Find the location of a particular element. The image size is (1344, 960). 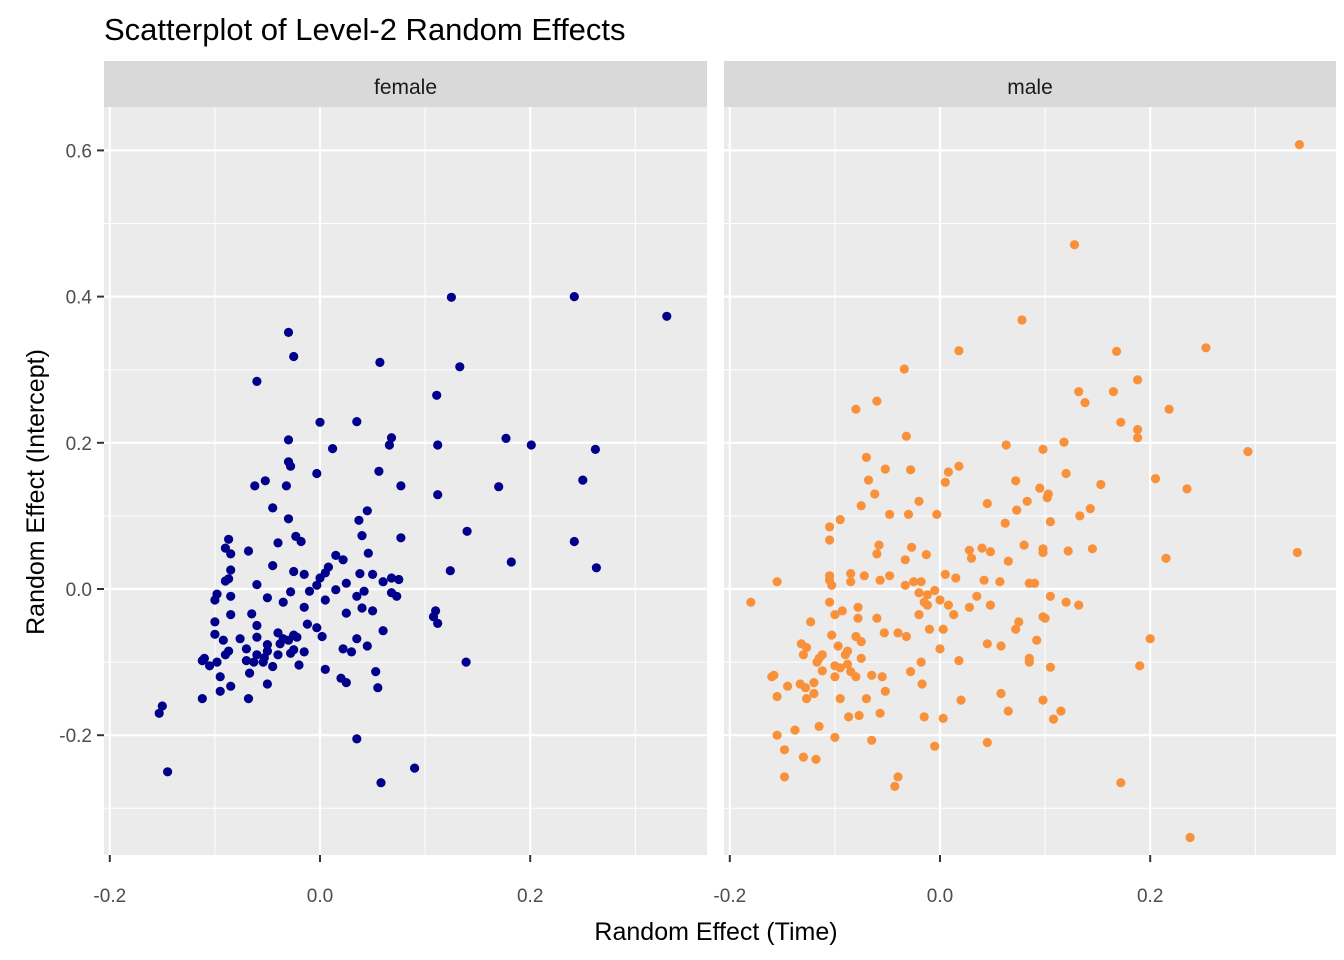

y-tick-label: 0.2 is located at coordinates (79, 444).